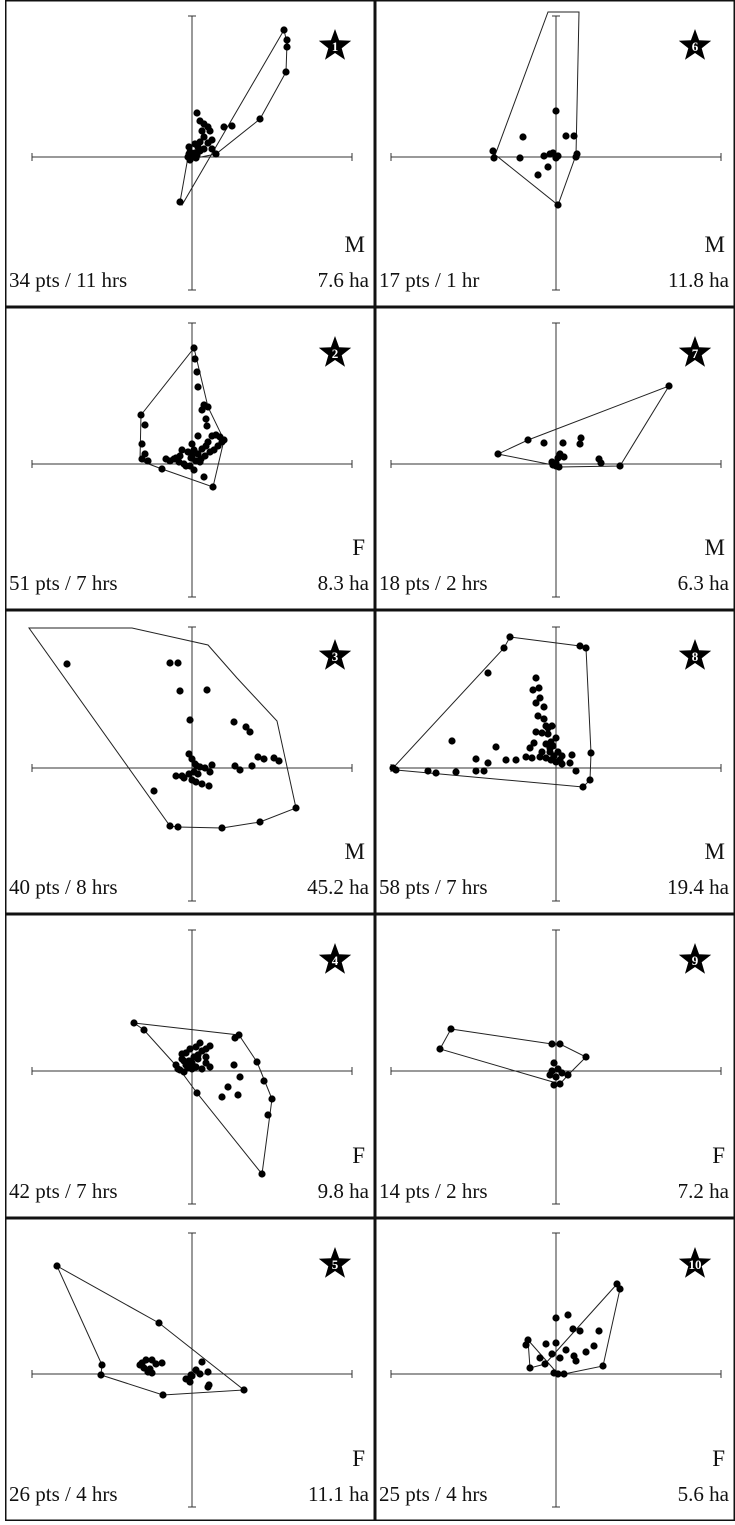  I want to click on panel-number: 3, so click(335, 656).